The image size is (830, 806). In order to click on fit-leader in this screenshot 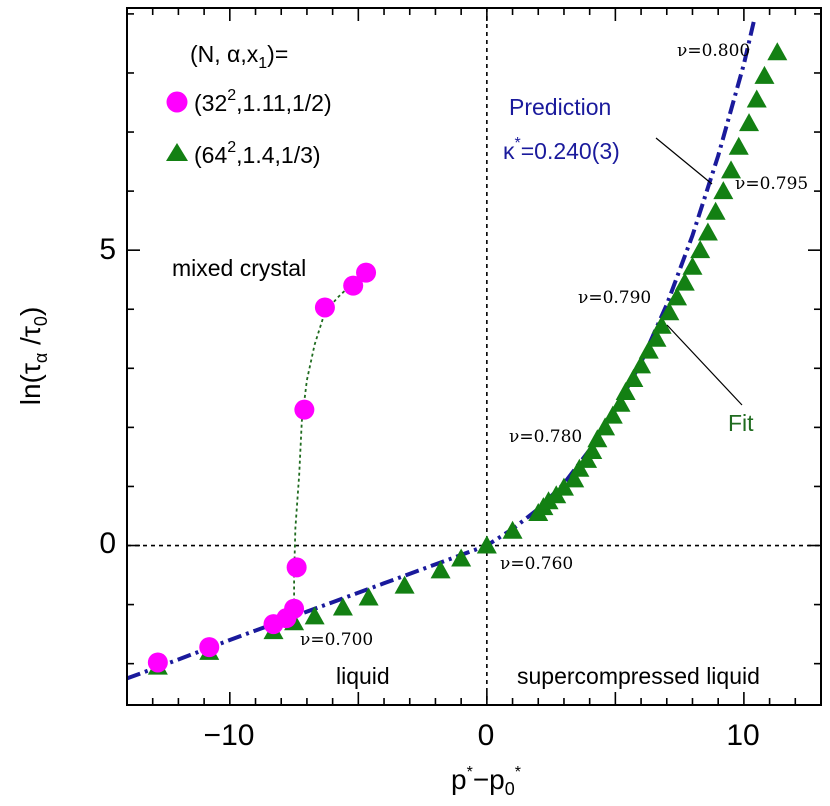, I will do `click(704, 365)`.